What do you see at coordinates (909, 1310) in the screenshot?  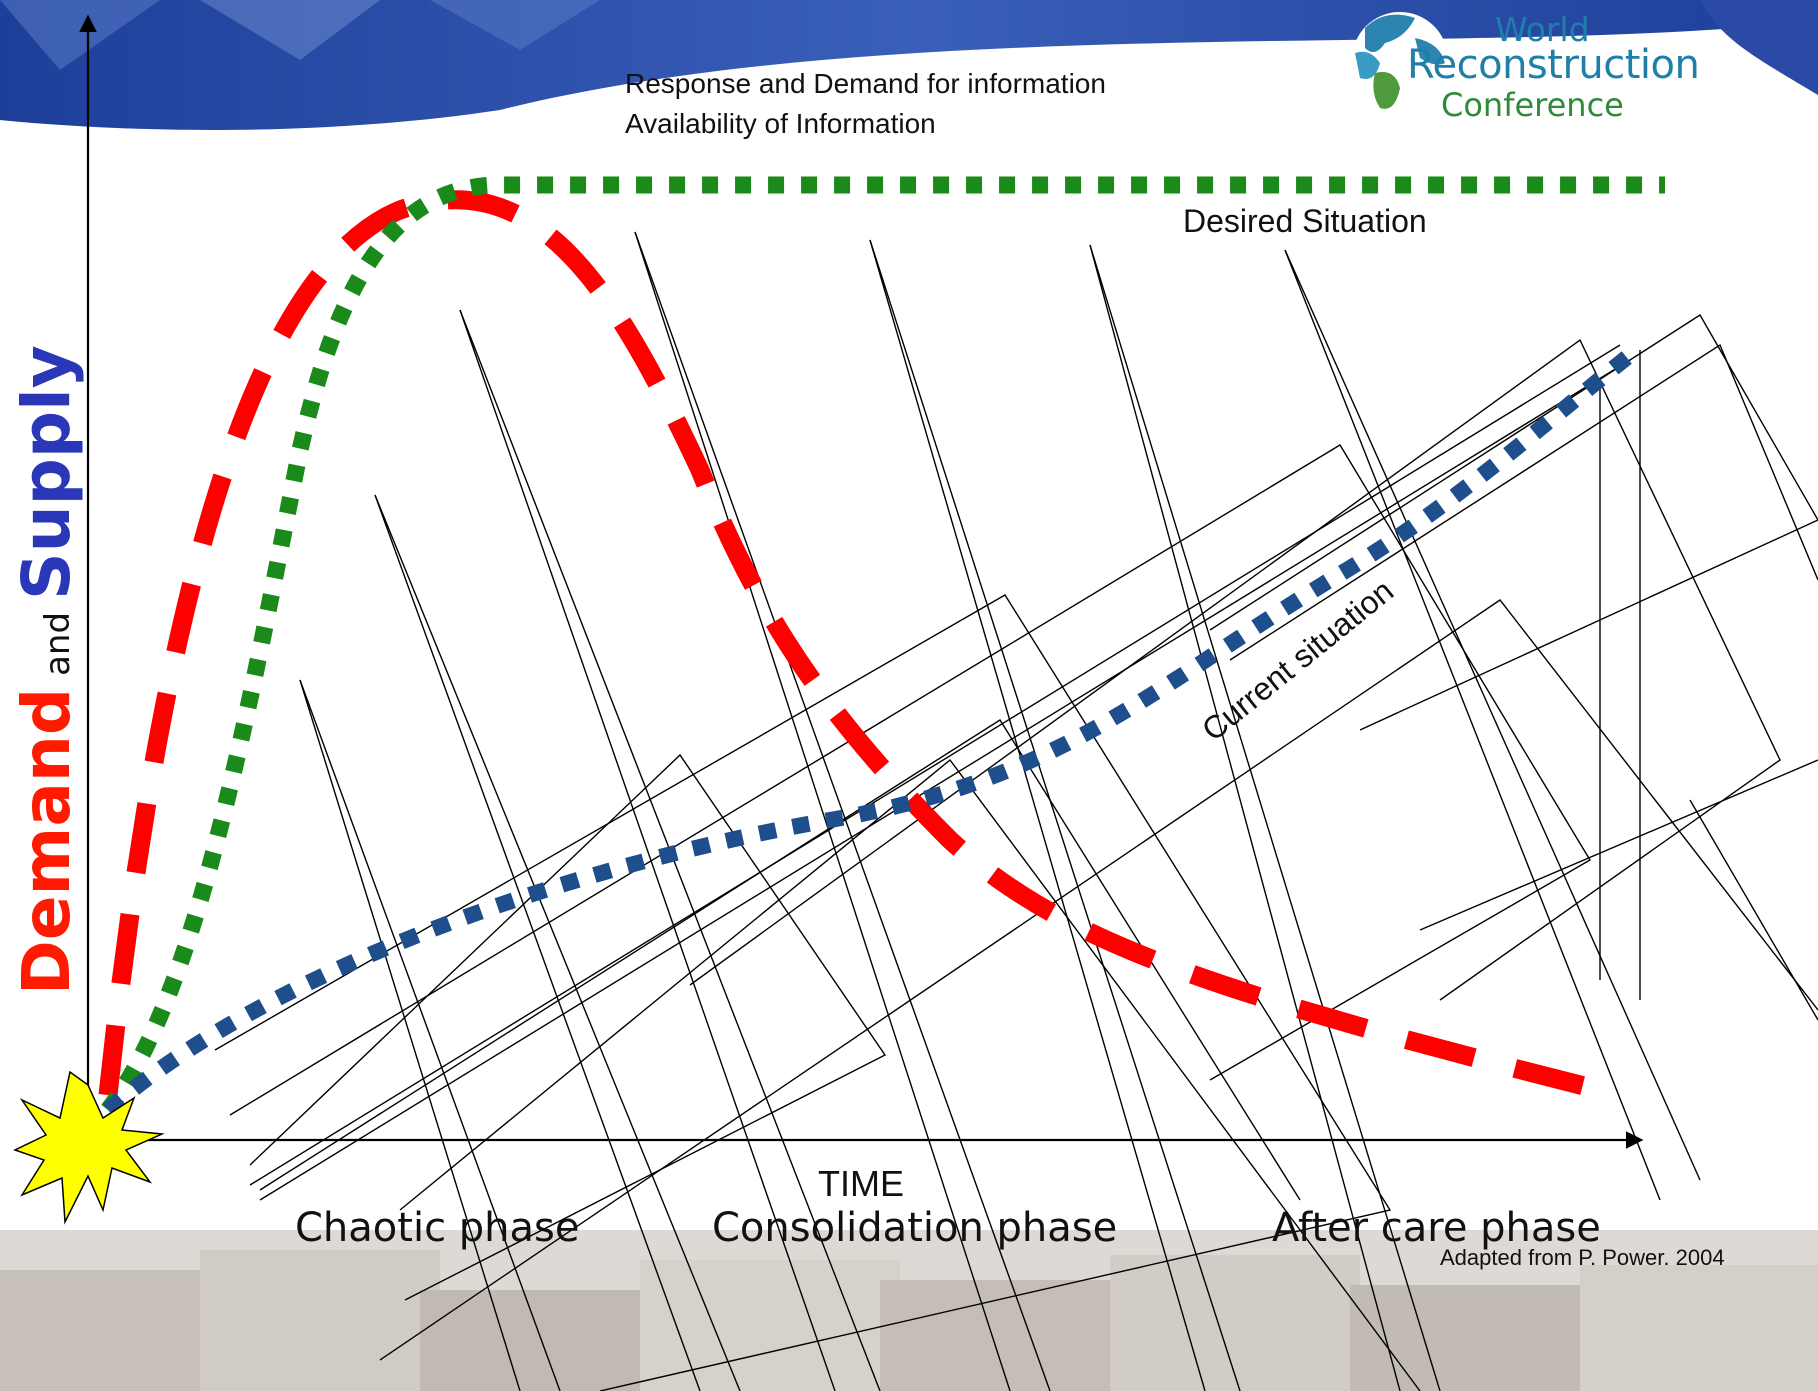 I see `rubble-photo-strip` at bounding box center [909, 1310].